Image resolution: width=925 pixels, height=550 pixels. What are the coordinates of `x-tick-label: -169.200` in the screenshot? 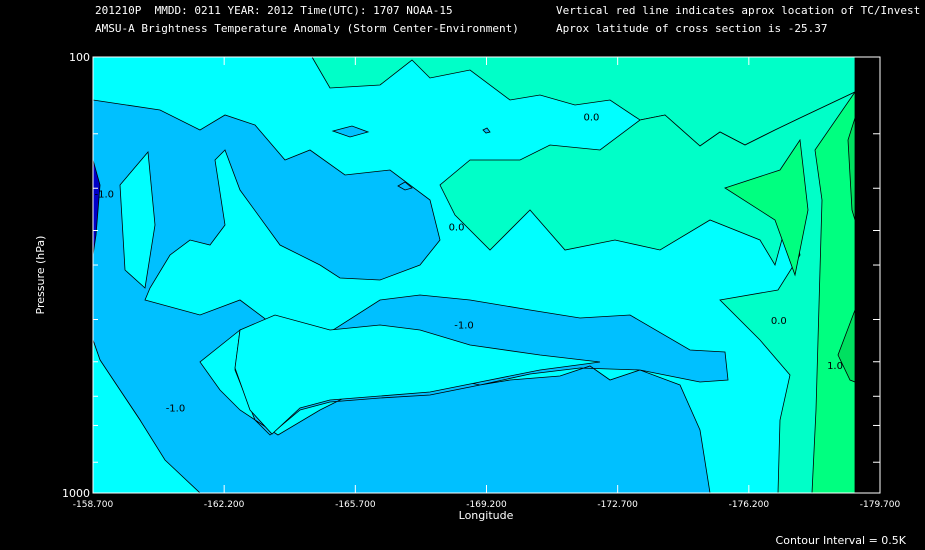 It's located at (486, 505).